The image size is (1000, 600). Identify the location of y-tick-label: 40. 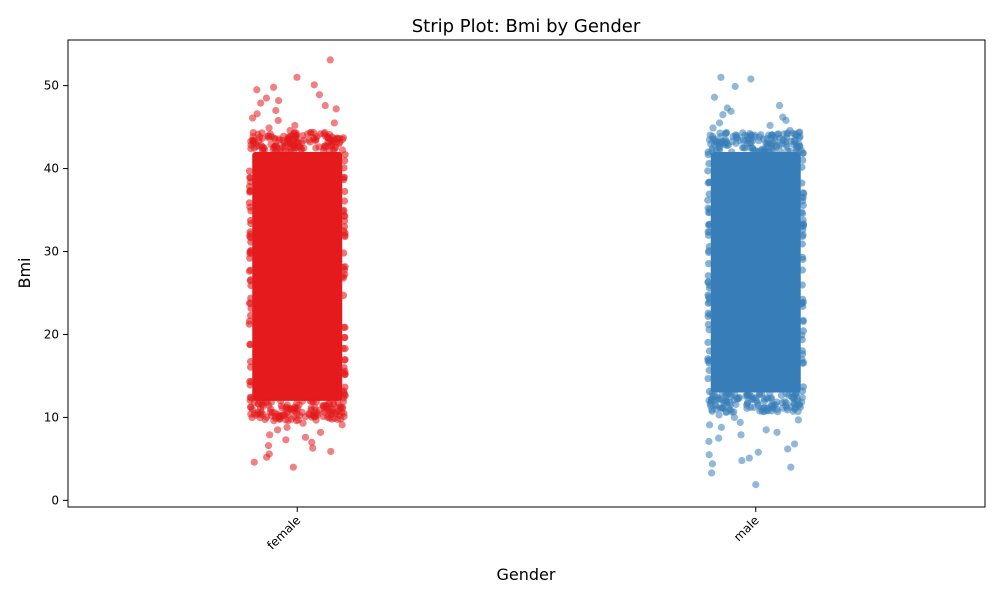
(51, 169).